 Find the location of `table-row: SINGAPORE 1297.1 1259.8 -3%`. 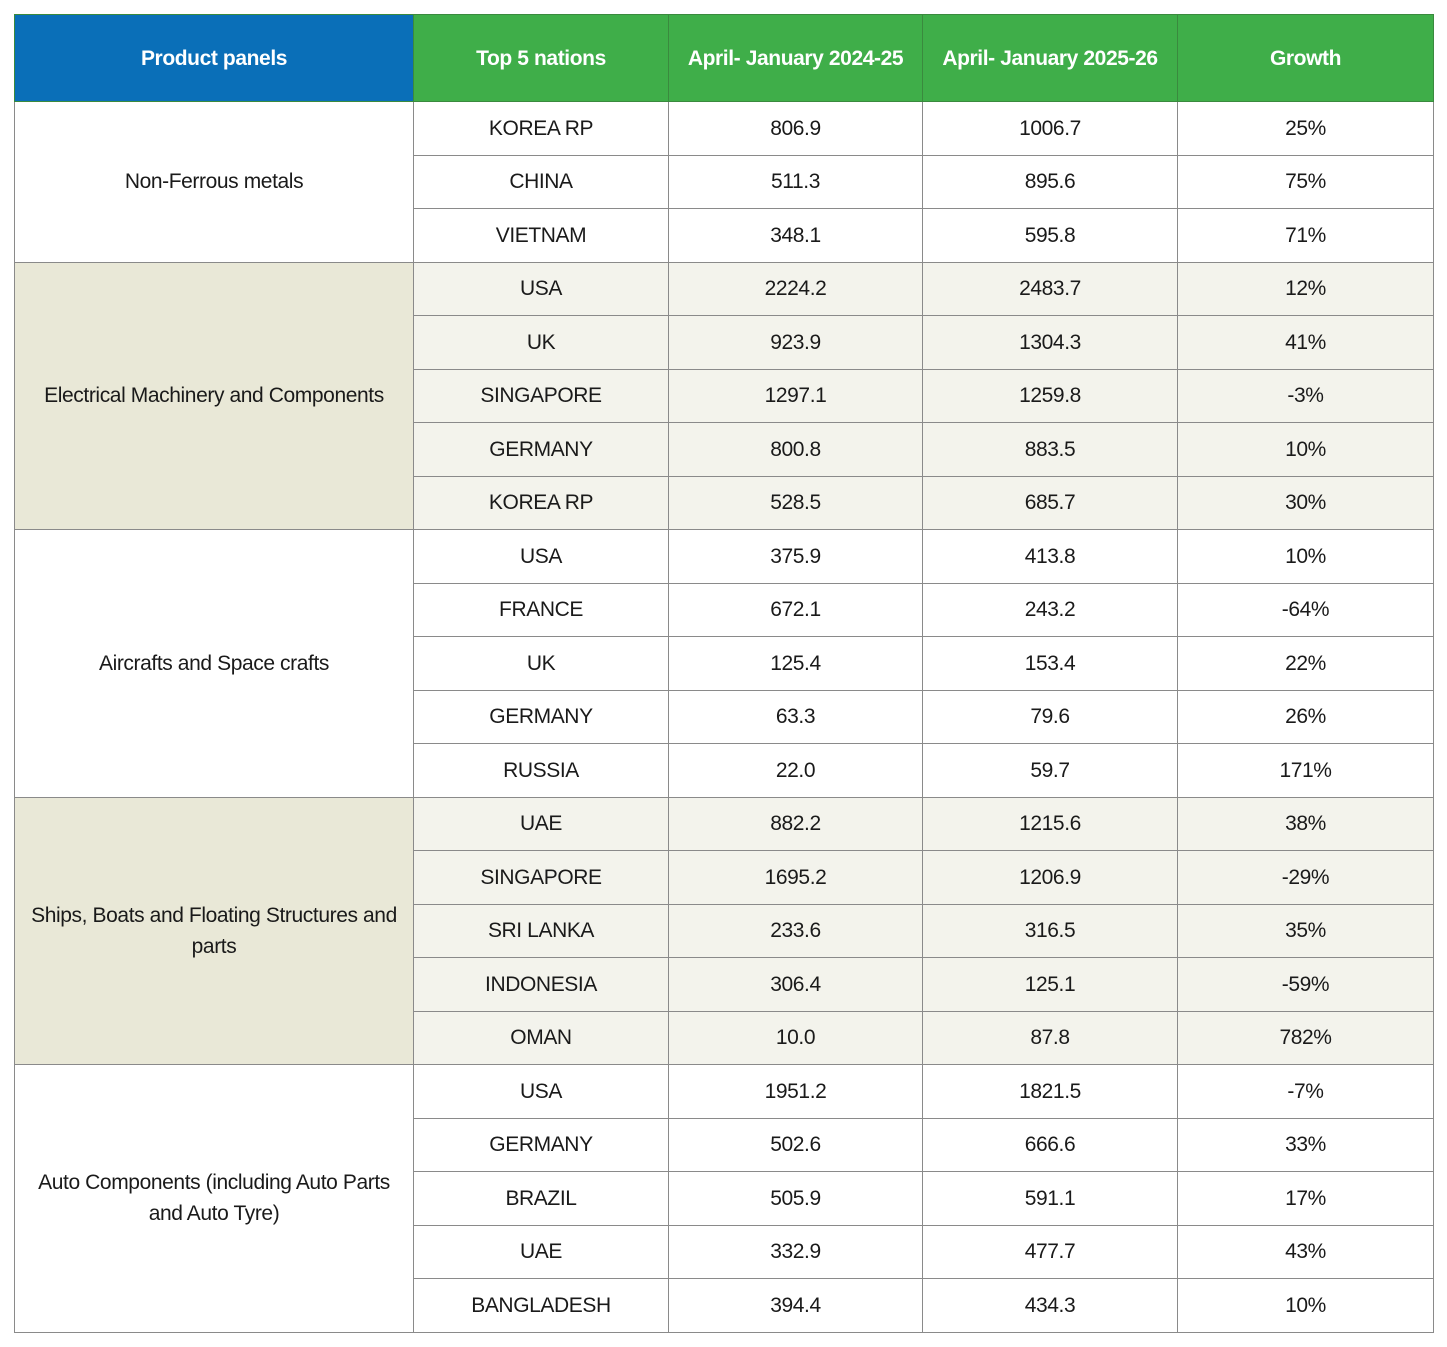

table-row: SINGAPORE 1297.1 1259.8 -3% is located at coordinates (724, 395).